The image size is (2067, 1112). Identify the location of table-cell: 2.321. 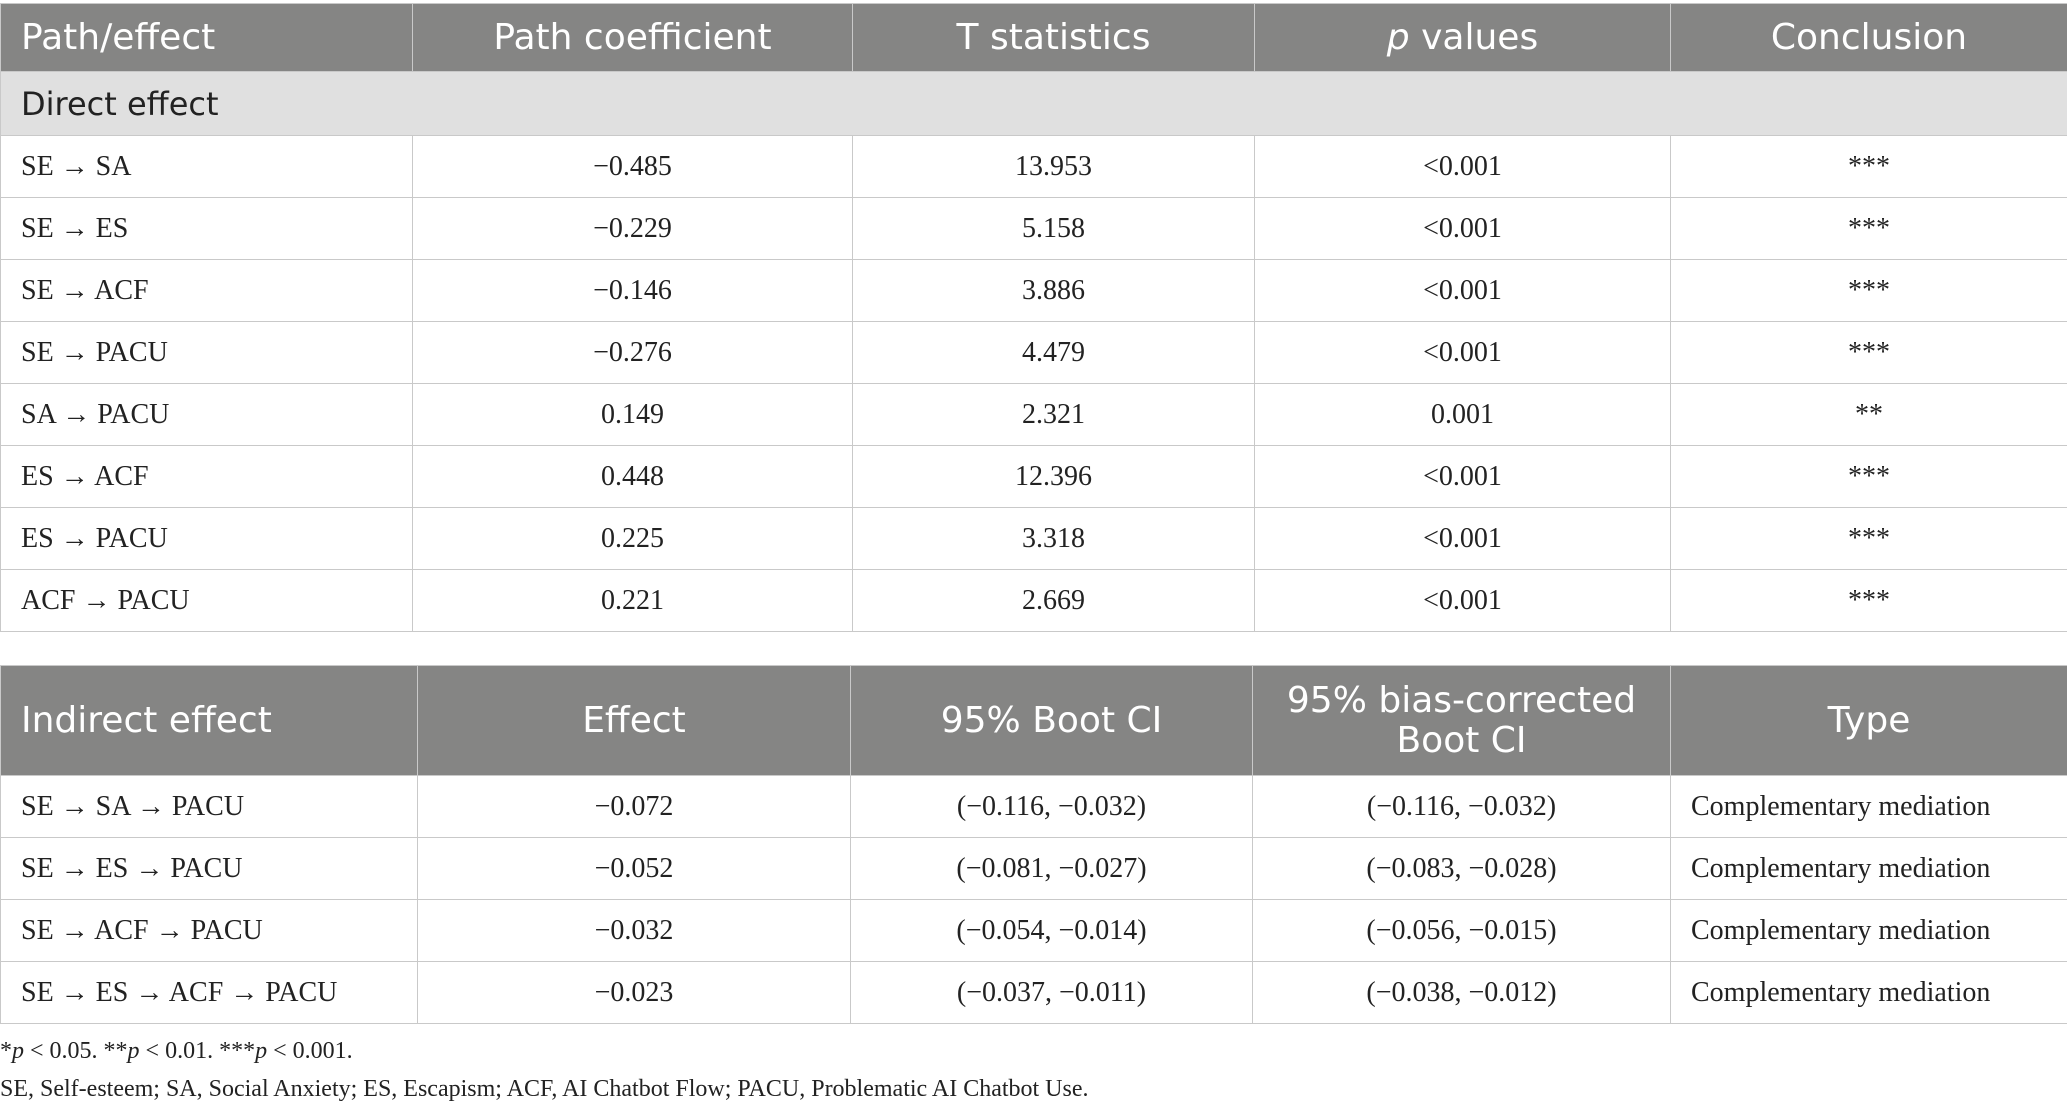
(1053, 414).